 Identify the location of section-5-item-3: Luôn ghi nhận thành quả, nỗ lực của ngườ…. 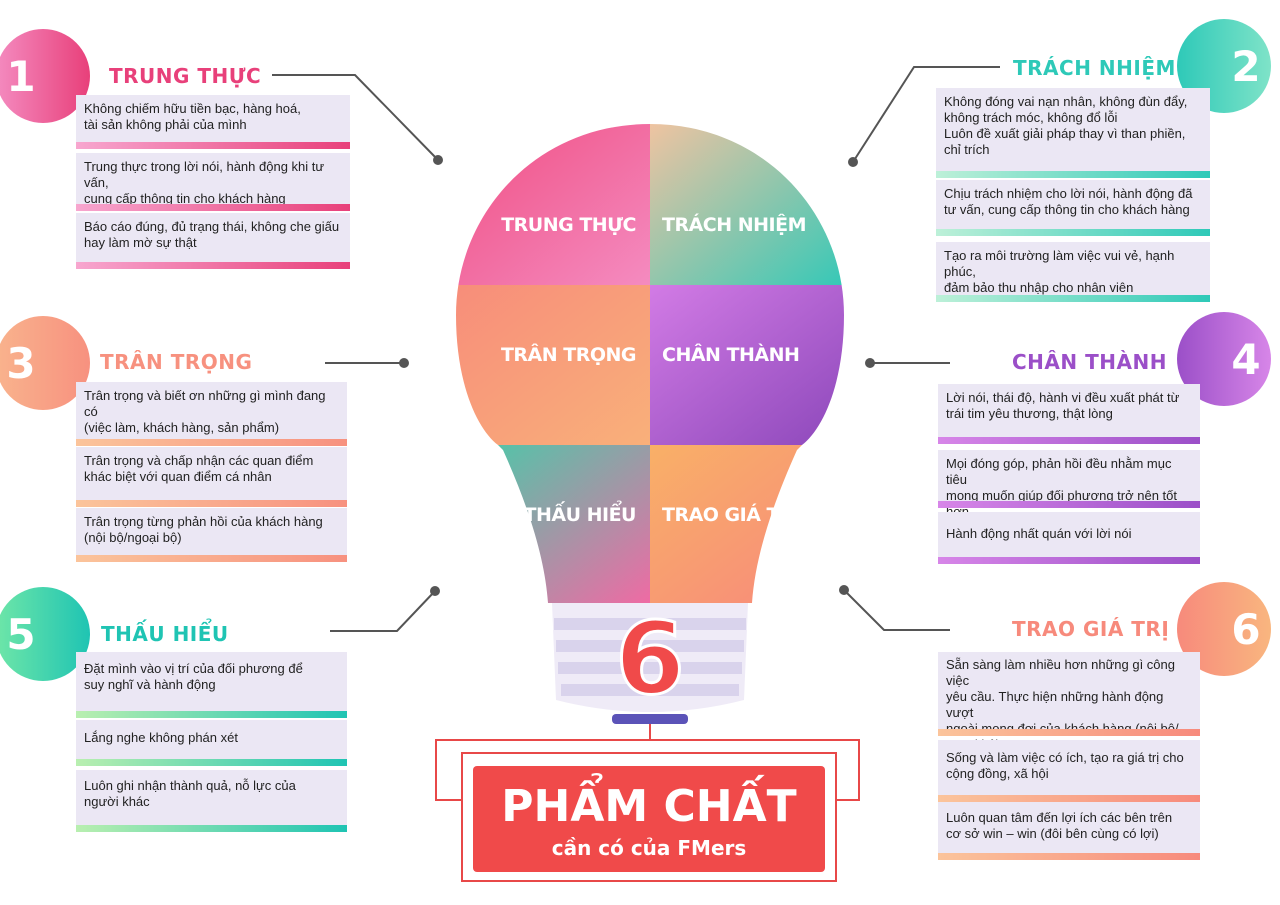
(211, 801).